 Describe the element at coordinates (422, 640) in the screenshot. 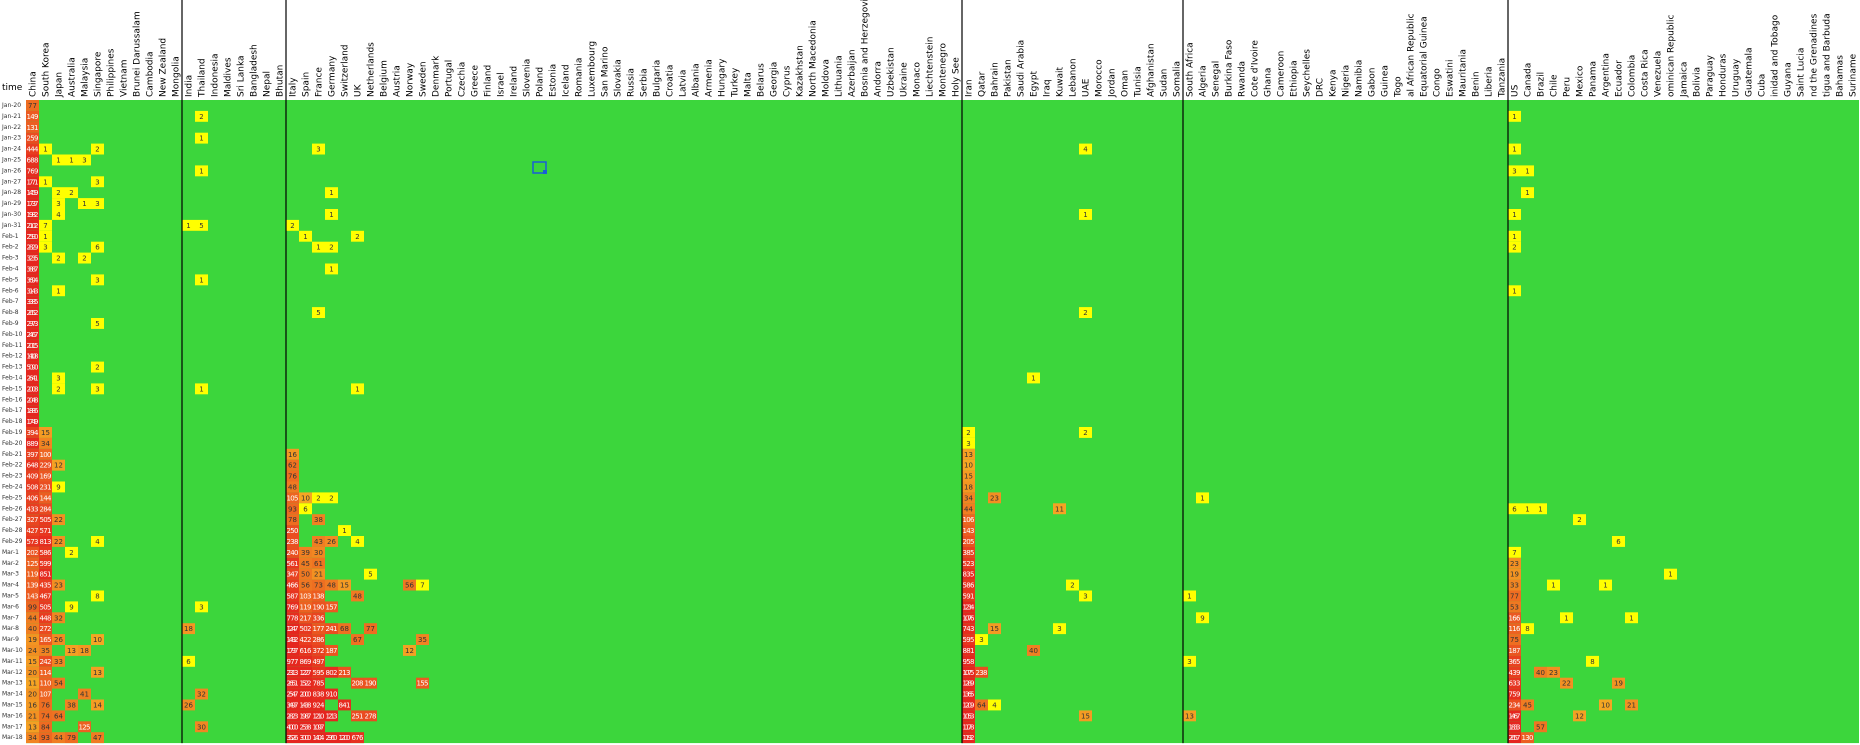

I see `cell-value: 35` at that location.